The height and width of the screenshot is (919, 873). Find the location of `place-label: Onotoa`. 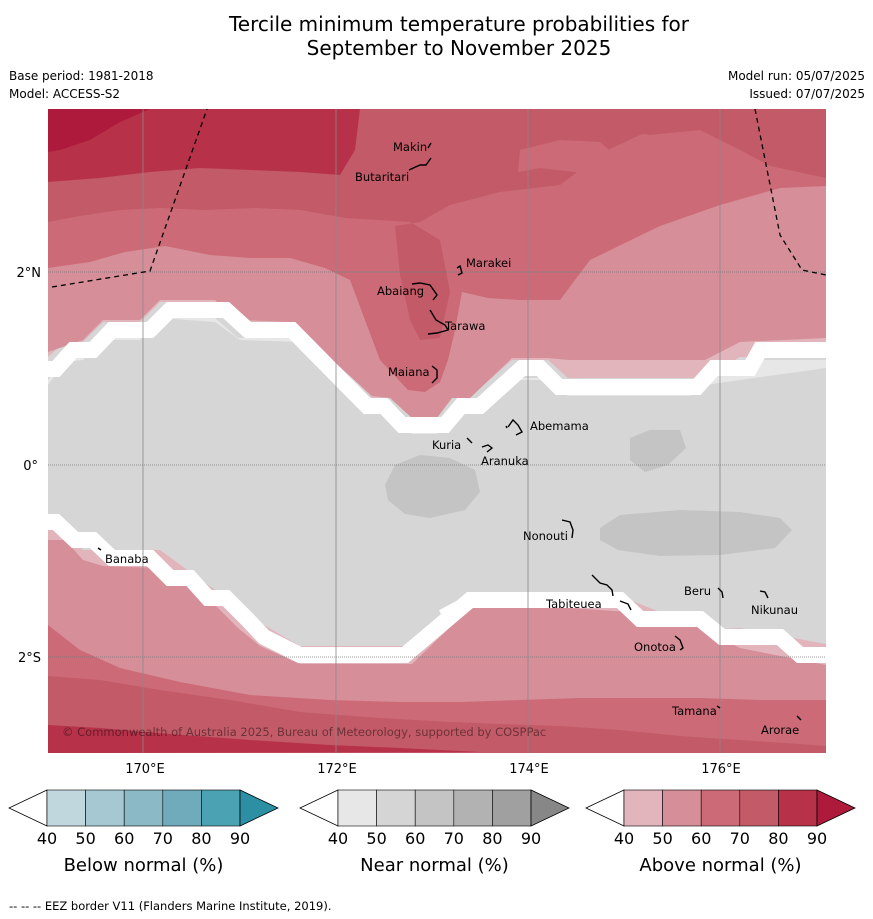

place-label: Onotoa is located at coordinates (655, 647).